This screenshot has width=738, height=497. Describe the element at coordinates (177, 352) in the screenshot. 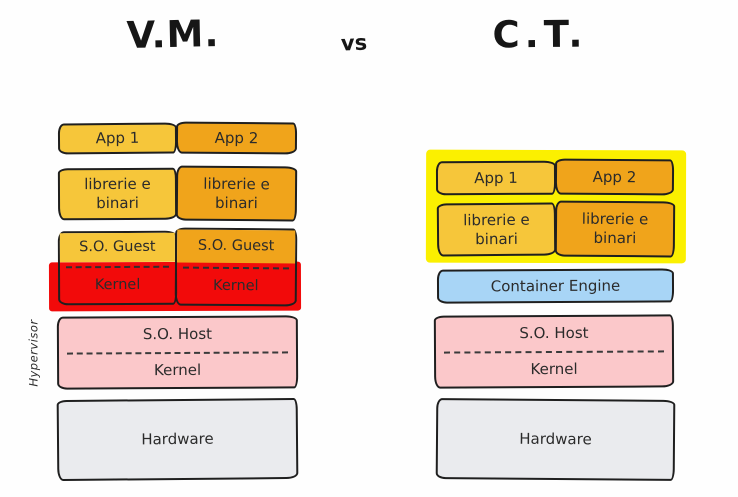

I see `vm-host-os-box: S.O. Host Kernel` at that location.